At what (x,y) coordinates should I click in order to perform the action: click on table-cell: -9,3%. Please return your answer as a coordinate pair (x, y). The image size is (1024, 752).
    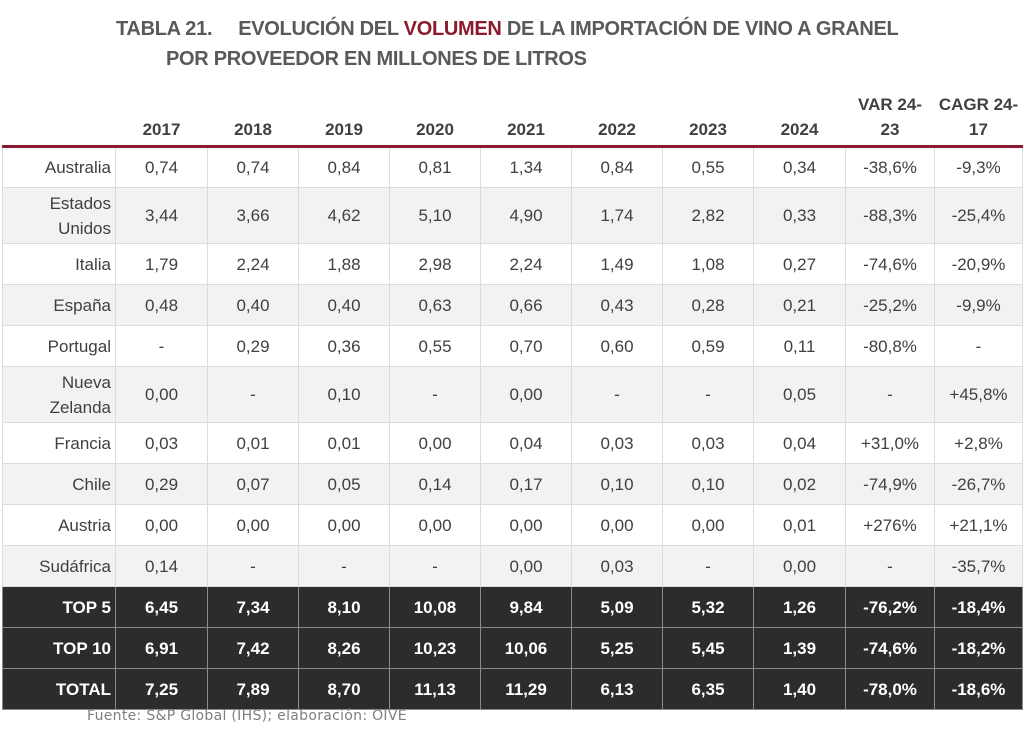
    Looking at the image, I should click on (978, 167).